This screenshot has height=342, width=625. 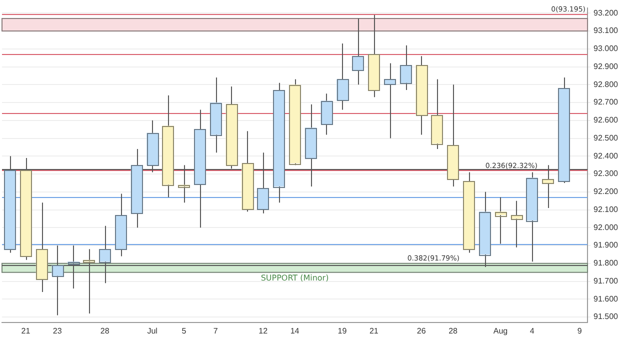 I want to click on x-tick-label: 12, so click(x=263, y=331).